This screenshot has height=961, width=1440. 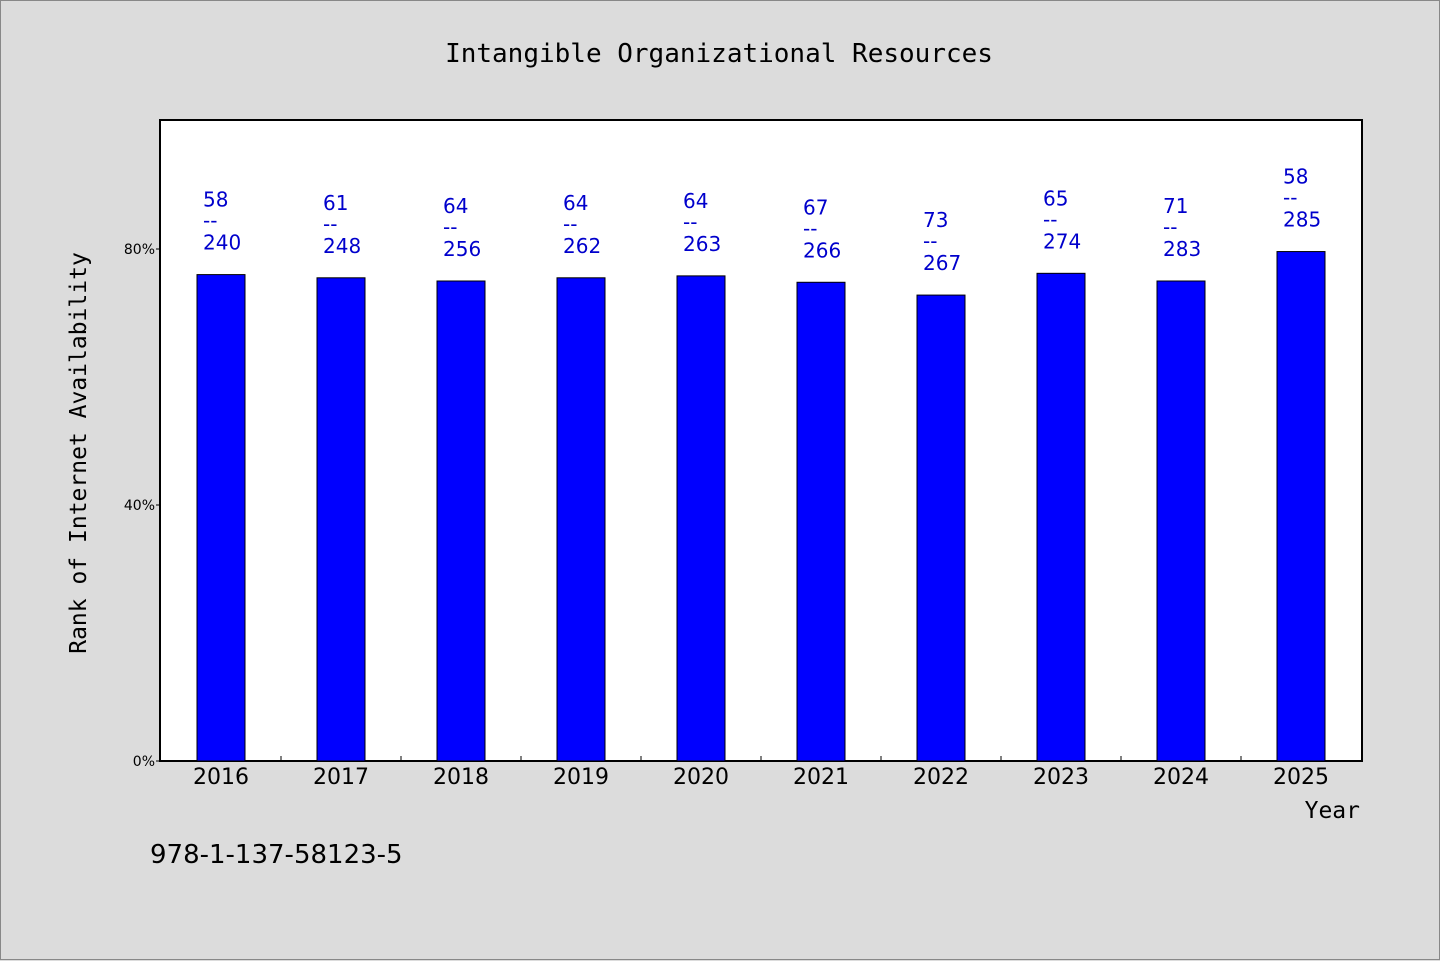 What do you see at coordinates (222, 243) in the screenshot?
I see `data-label-2016-total: 240` at bounding box center [222, 243].